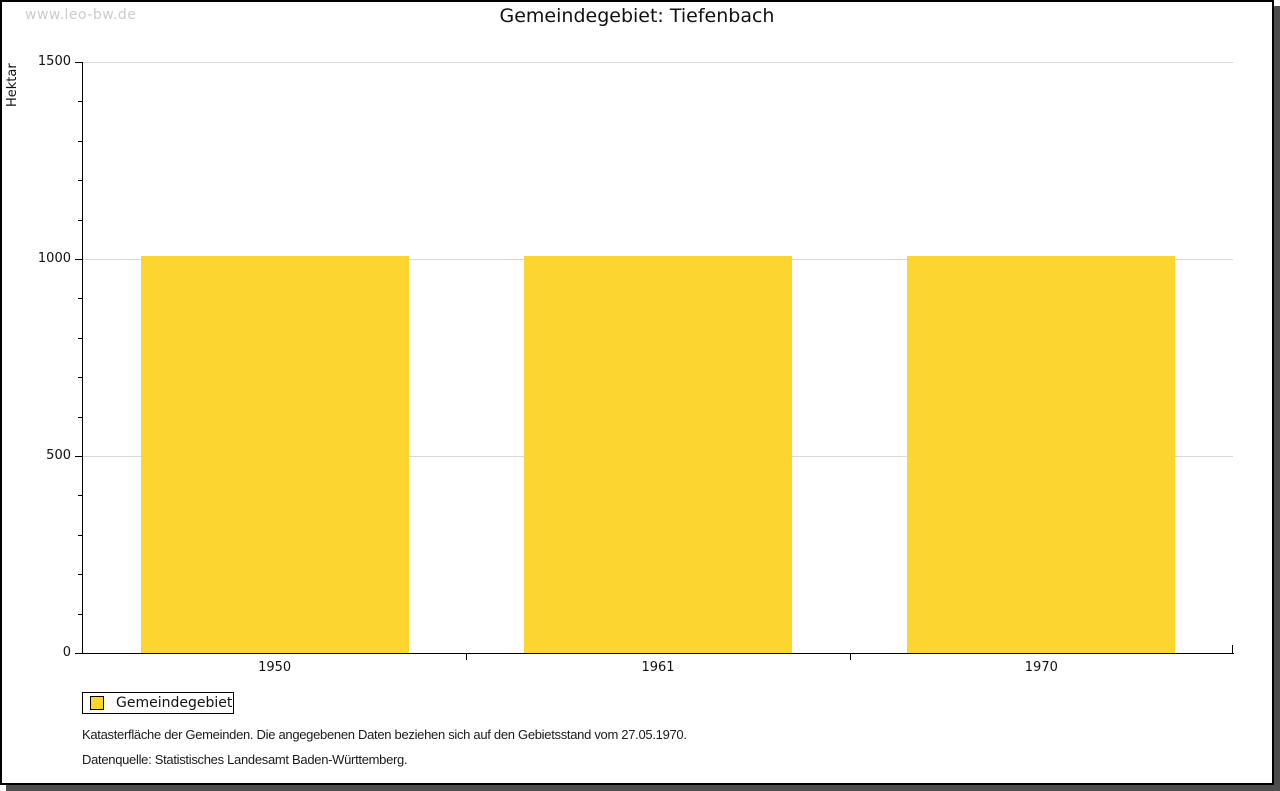 The image size is (1280, 791). I want to click on frame-shadow-right, so click(1277, 398).